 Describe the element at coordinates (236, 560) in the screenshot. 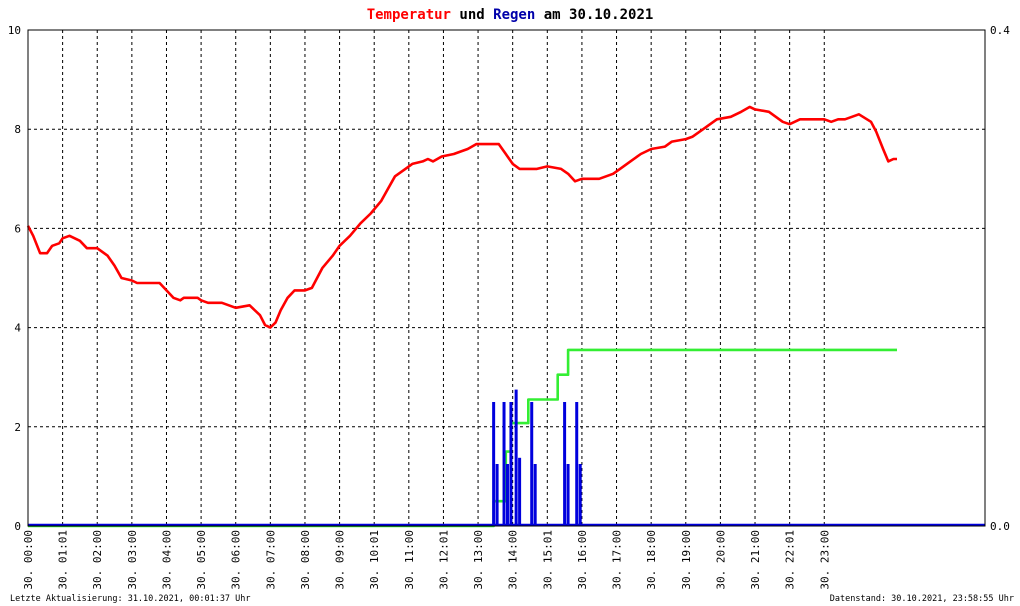

I see `x-tick-label: 30. 06:00` at that location.